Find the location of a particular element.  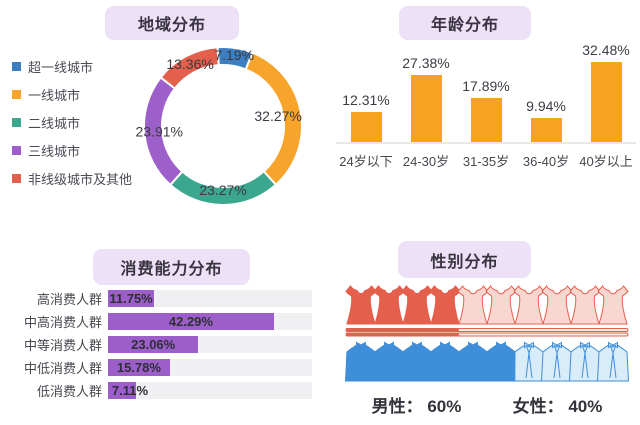

age-value-label: 12.31% is located at coordinates (366, 100).